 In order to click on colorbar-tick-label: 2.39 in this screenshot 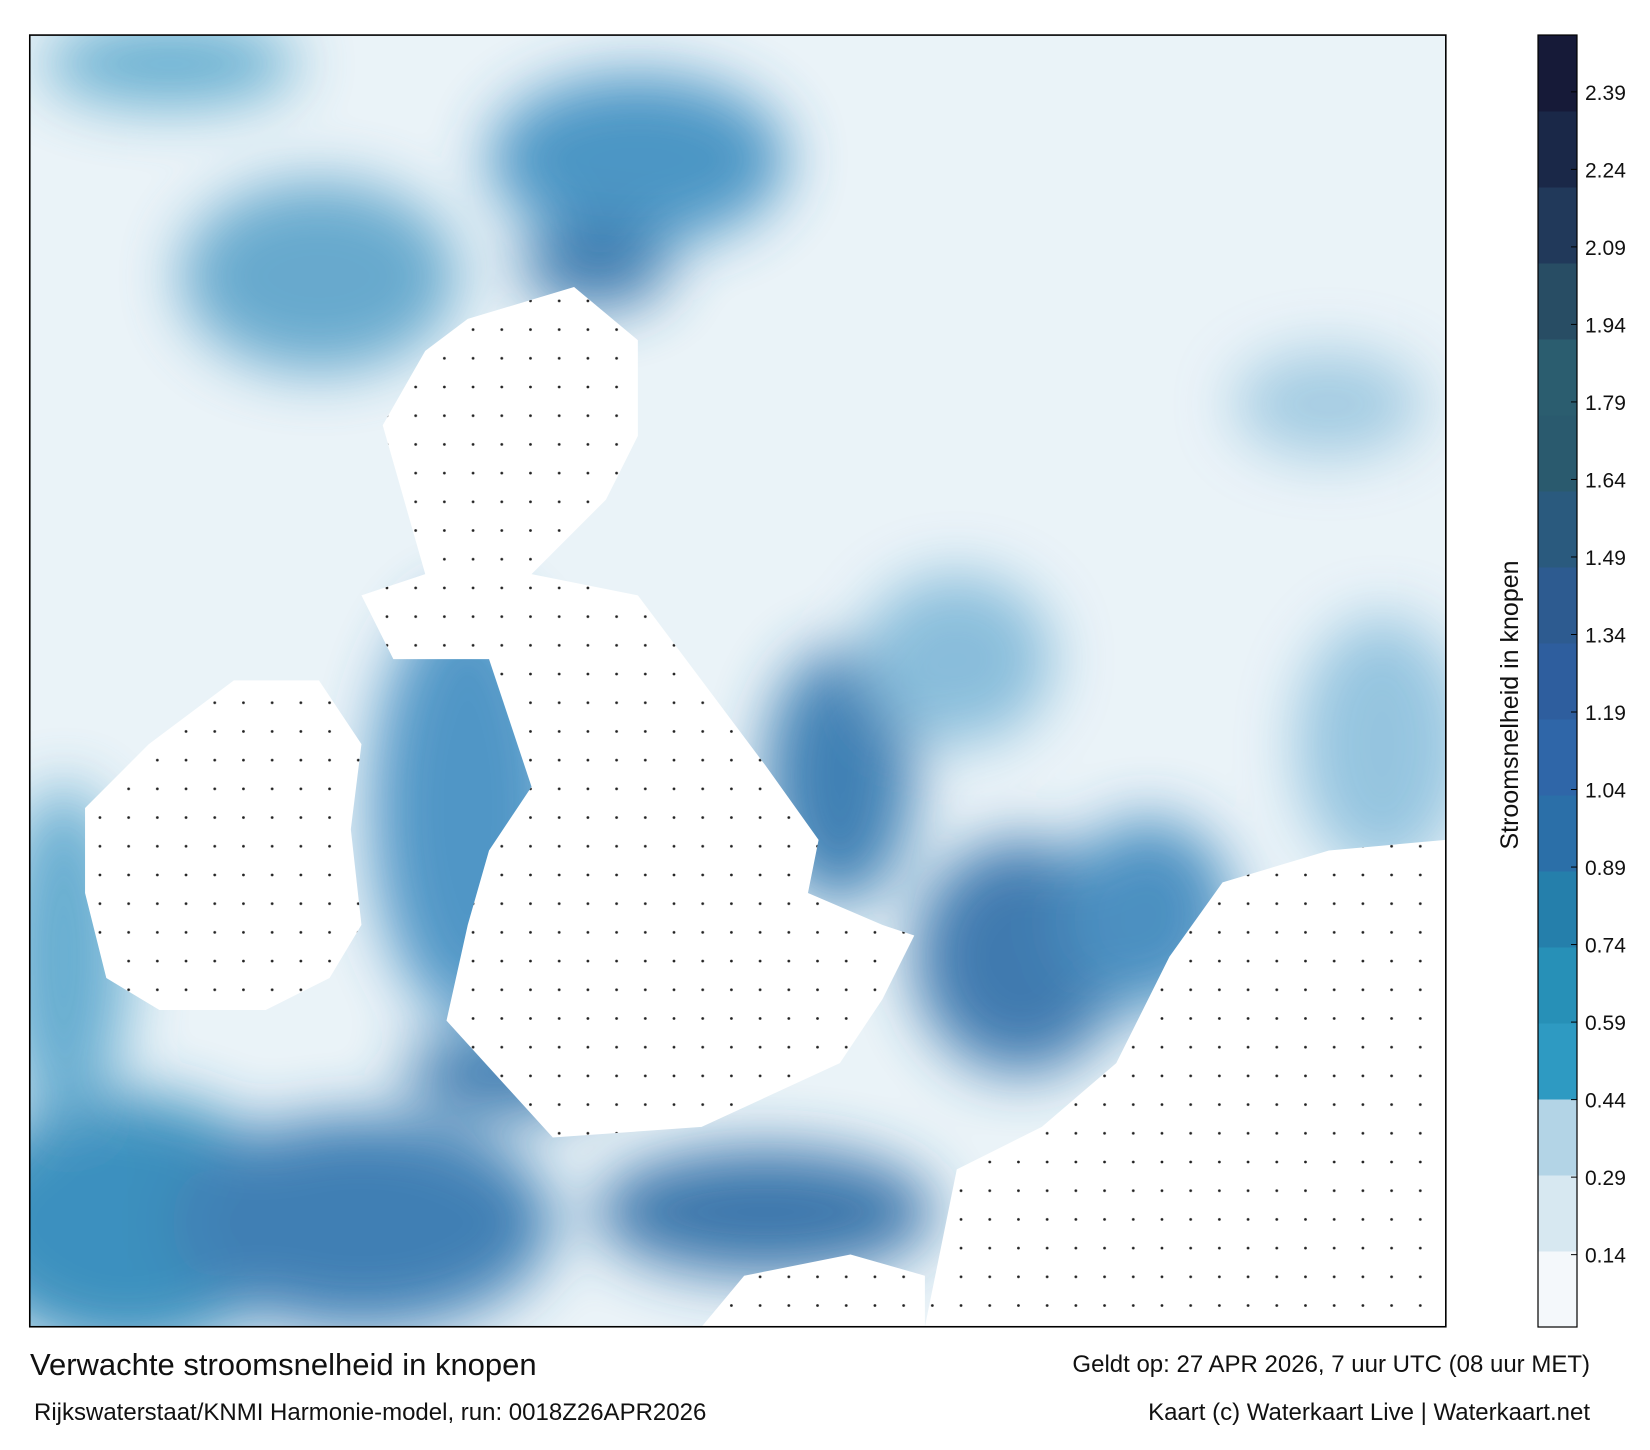, I will do `click(1605, 93)`.